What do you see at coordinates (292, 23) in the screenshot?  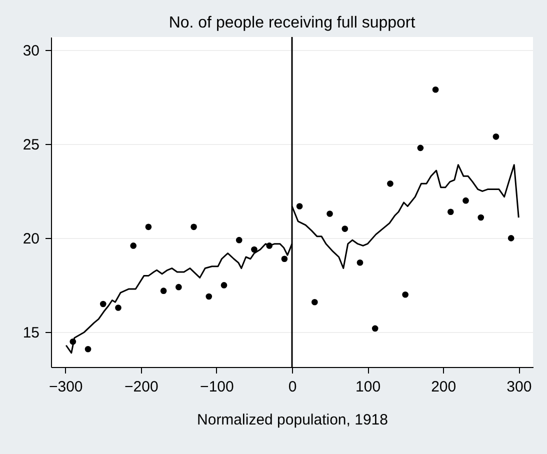 I see `chart-title: No. of people receiving full support` at bounding box center [292, 23].